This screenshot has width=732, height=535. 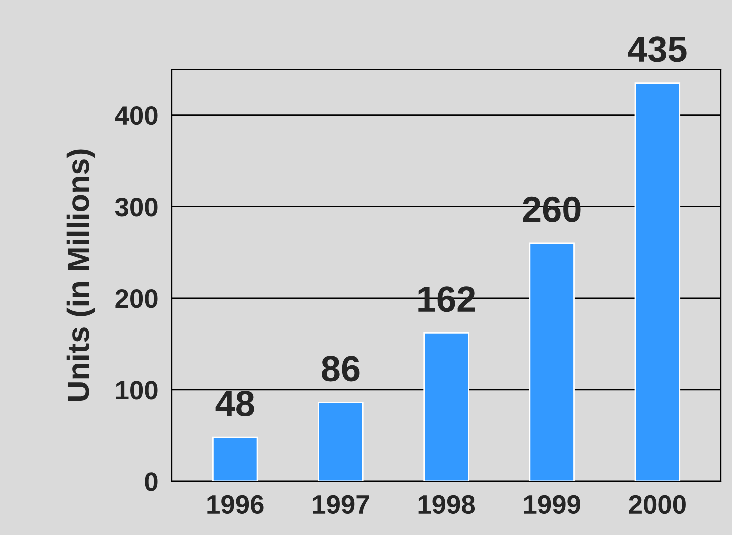 I want to click on x-tick-label: 1998, so click(x=447, y=504).